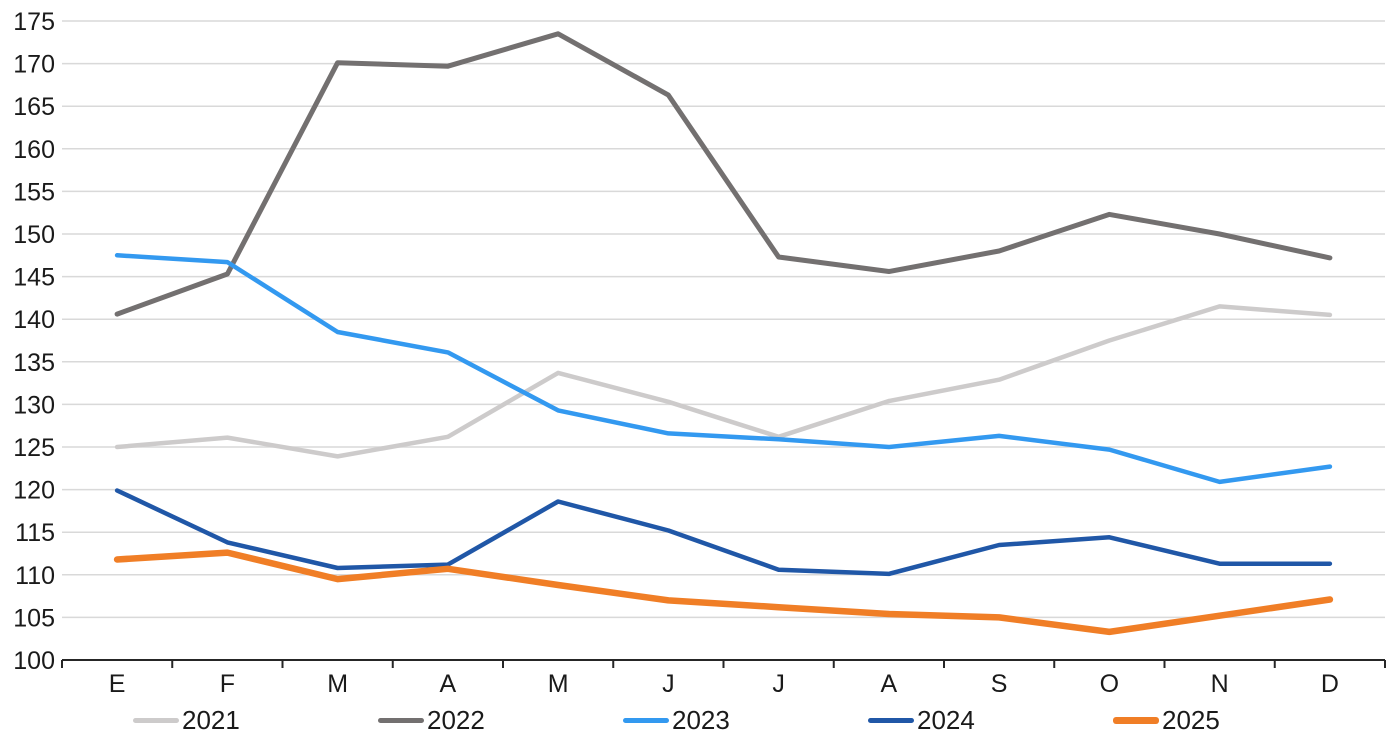  Describe the element at coordinates (35, 533) in the screenshot. I see `y-axis-tick-label: 115` at that location.